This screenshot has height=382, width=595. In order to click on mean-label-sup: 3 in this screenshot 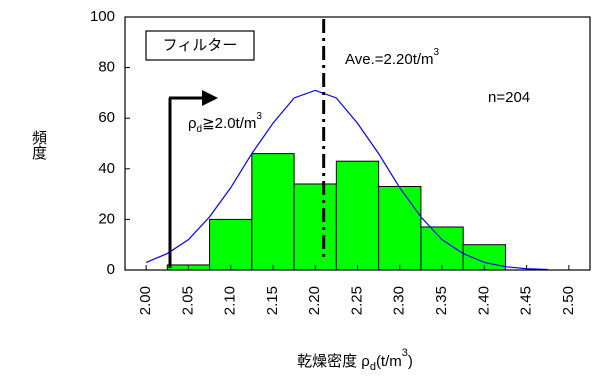, I will do `click(437, 52)`.